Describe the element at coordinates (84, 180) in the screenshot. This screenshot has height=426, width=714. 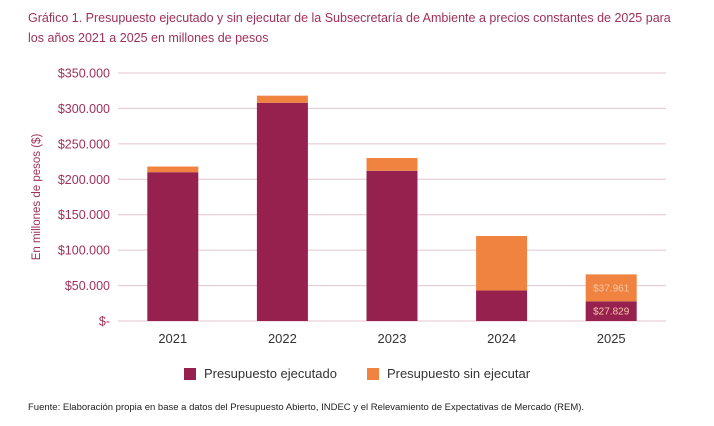
I see `y-tick-label: $200.000` at that location.